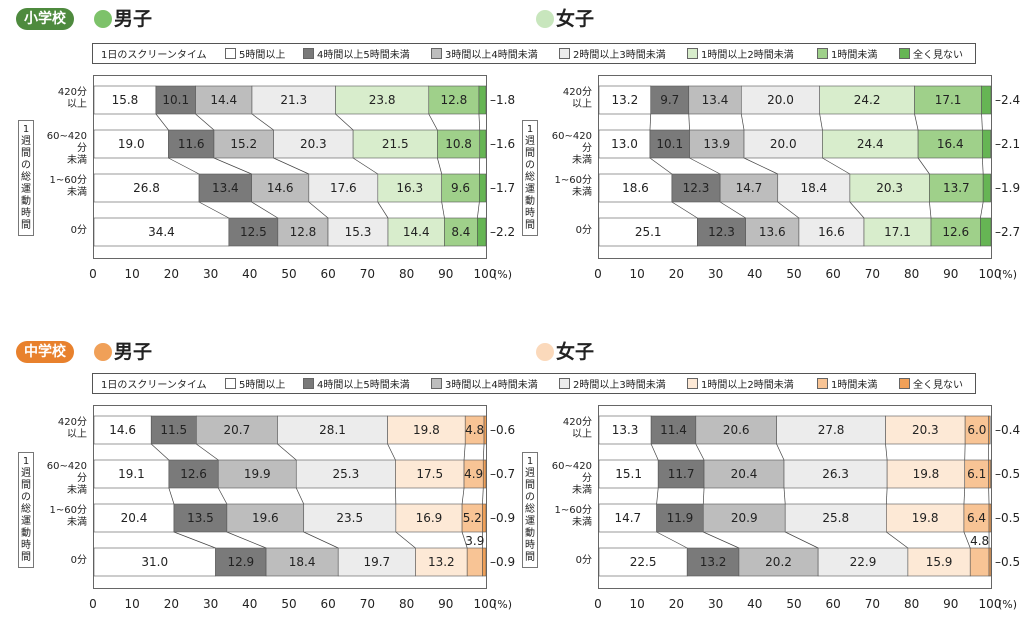  What do you see at coordinates (250, 604) in the screenshot?
I see `x-tick-label: 40` at bounding box center [250, 604].